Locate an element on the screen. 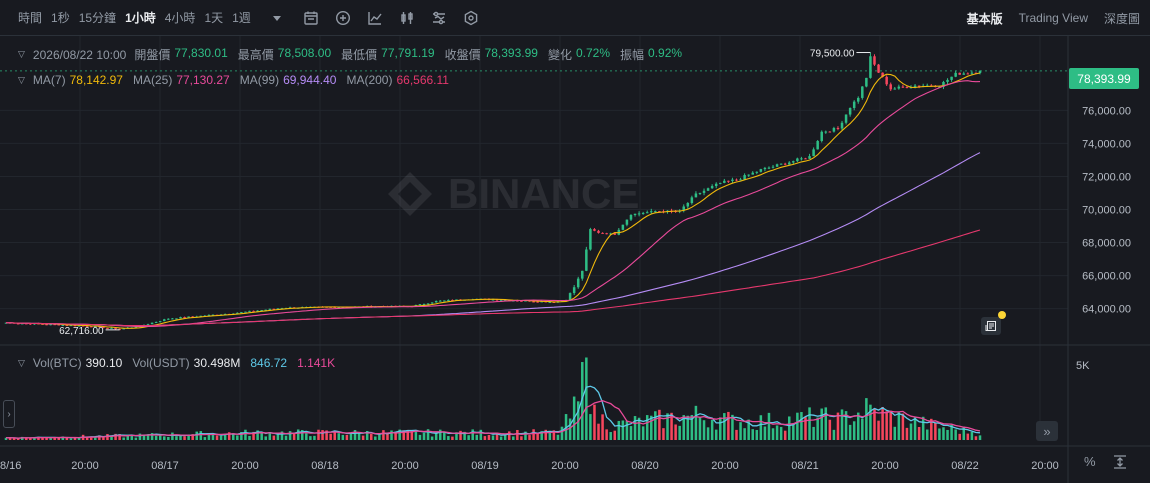 Image resolution: width=1150 pixels, height=483 pixels. interval-3: 1小時 is located at coordinates (140, 18).